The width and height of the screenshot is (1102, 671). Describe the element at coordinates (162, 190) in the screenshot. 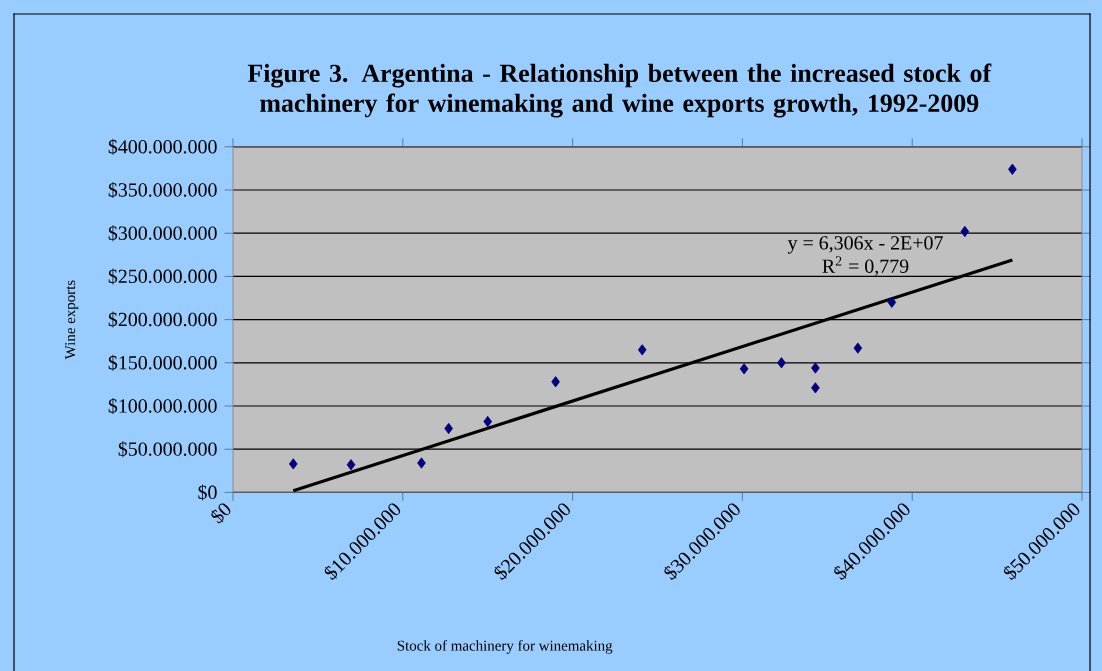

I see `y-tick-label: $350.000.000` at that location.